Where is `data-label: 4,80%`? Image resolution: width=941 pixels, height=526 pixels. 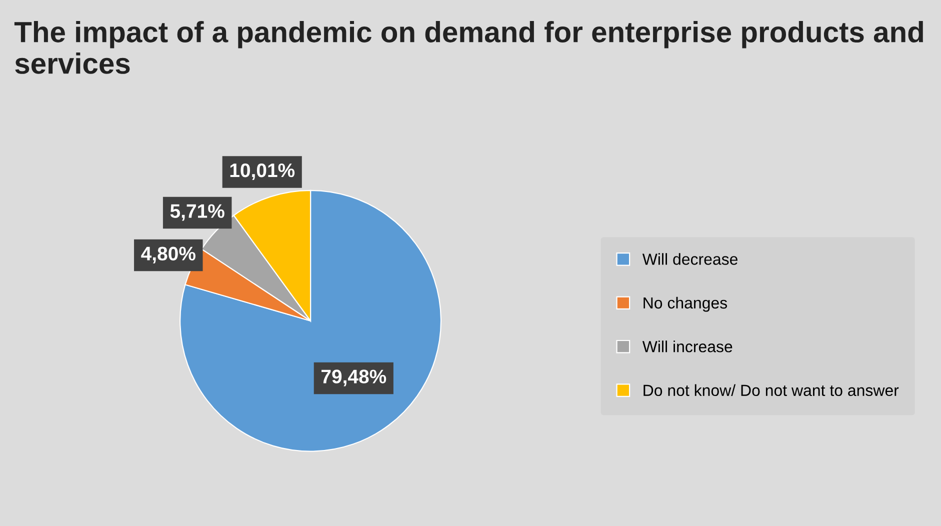 data-label: 4,80% is located at coordinates (168, 255).